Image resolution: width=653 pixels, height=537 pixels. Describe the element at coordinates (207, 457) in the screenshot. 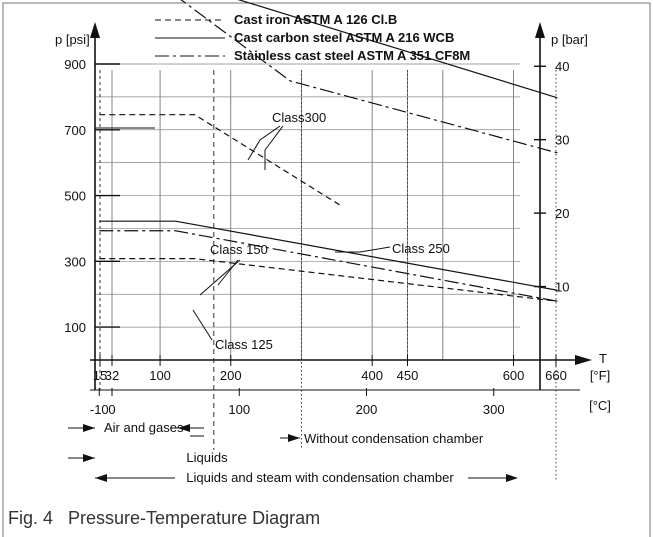

I see `range-liquids-label: Liquids` at that location.